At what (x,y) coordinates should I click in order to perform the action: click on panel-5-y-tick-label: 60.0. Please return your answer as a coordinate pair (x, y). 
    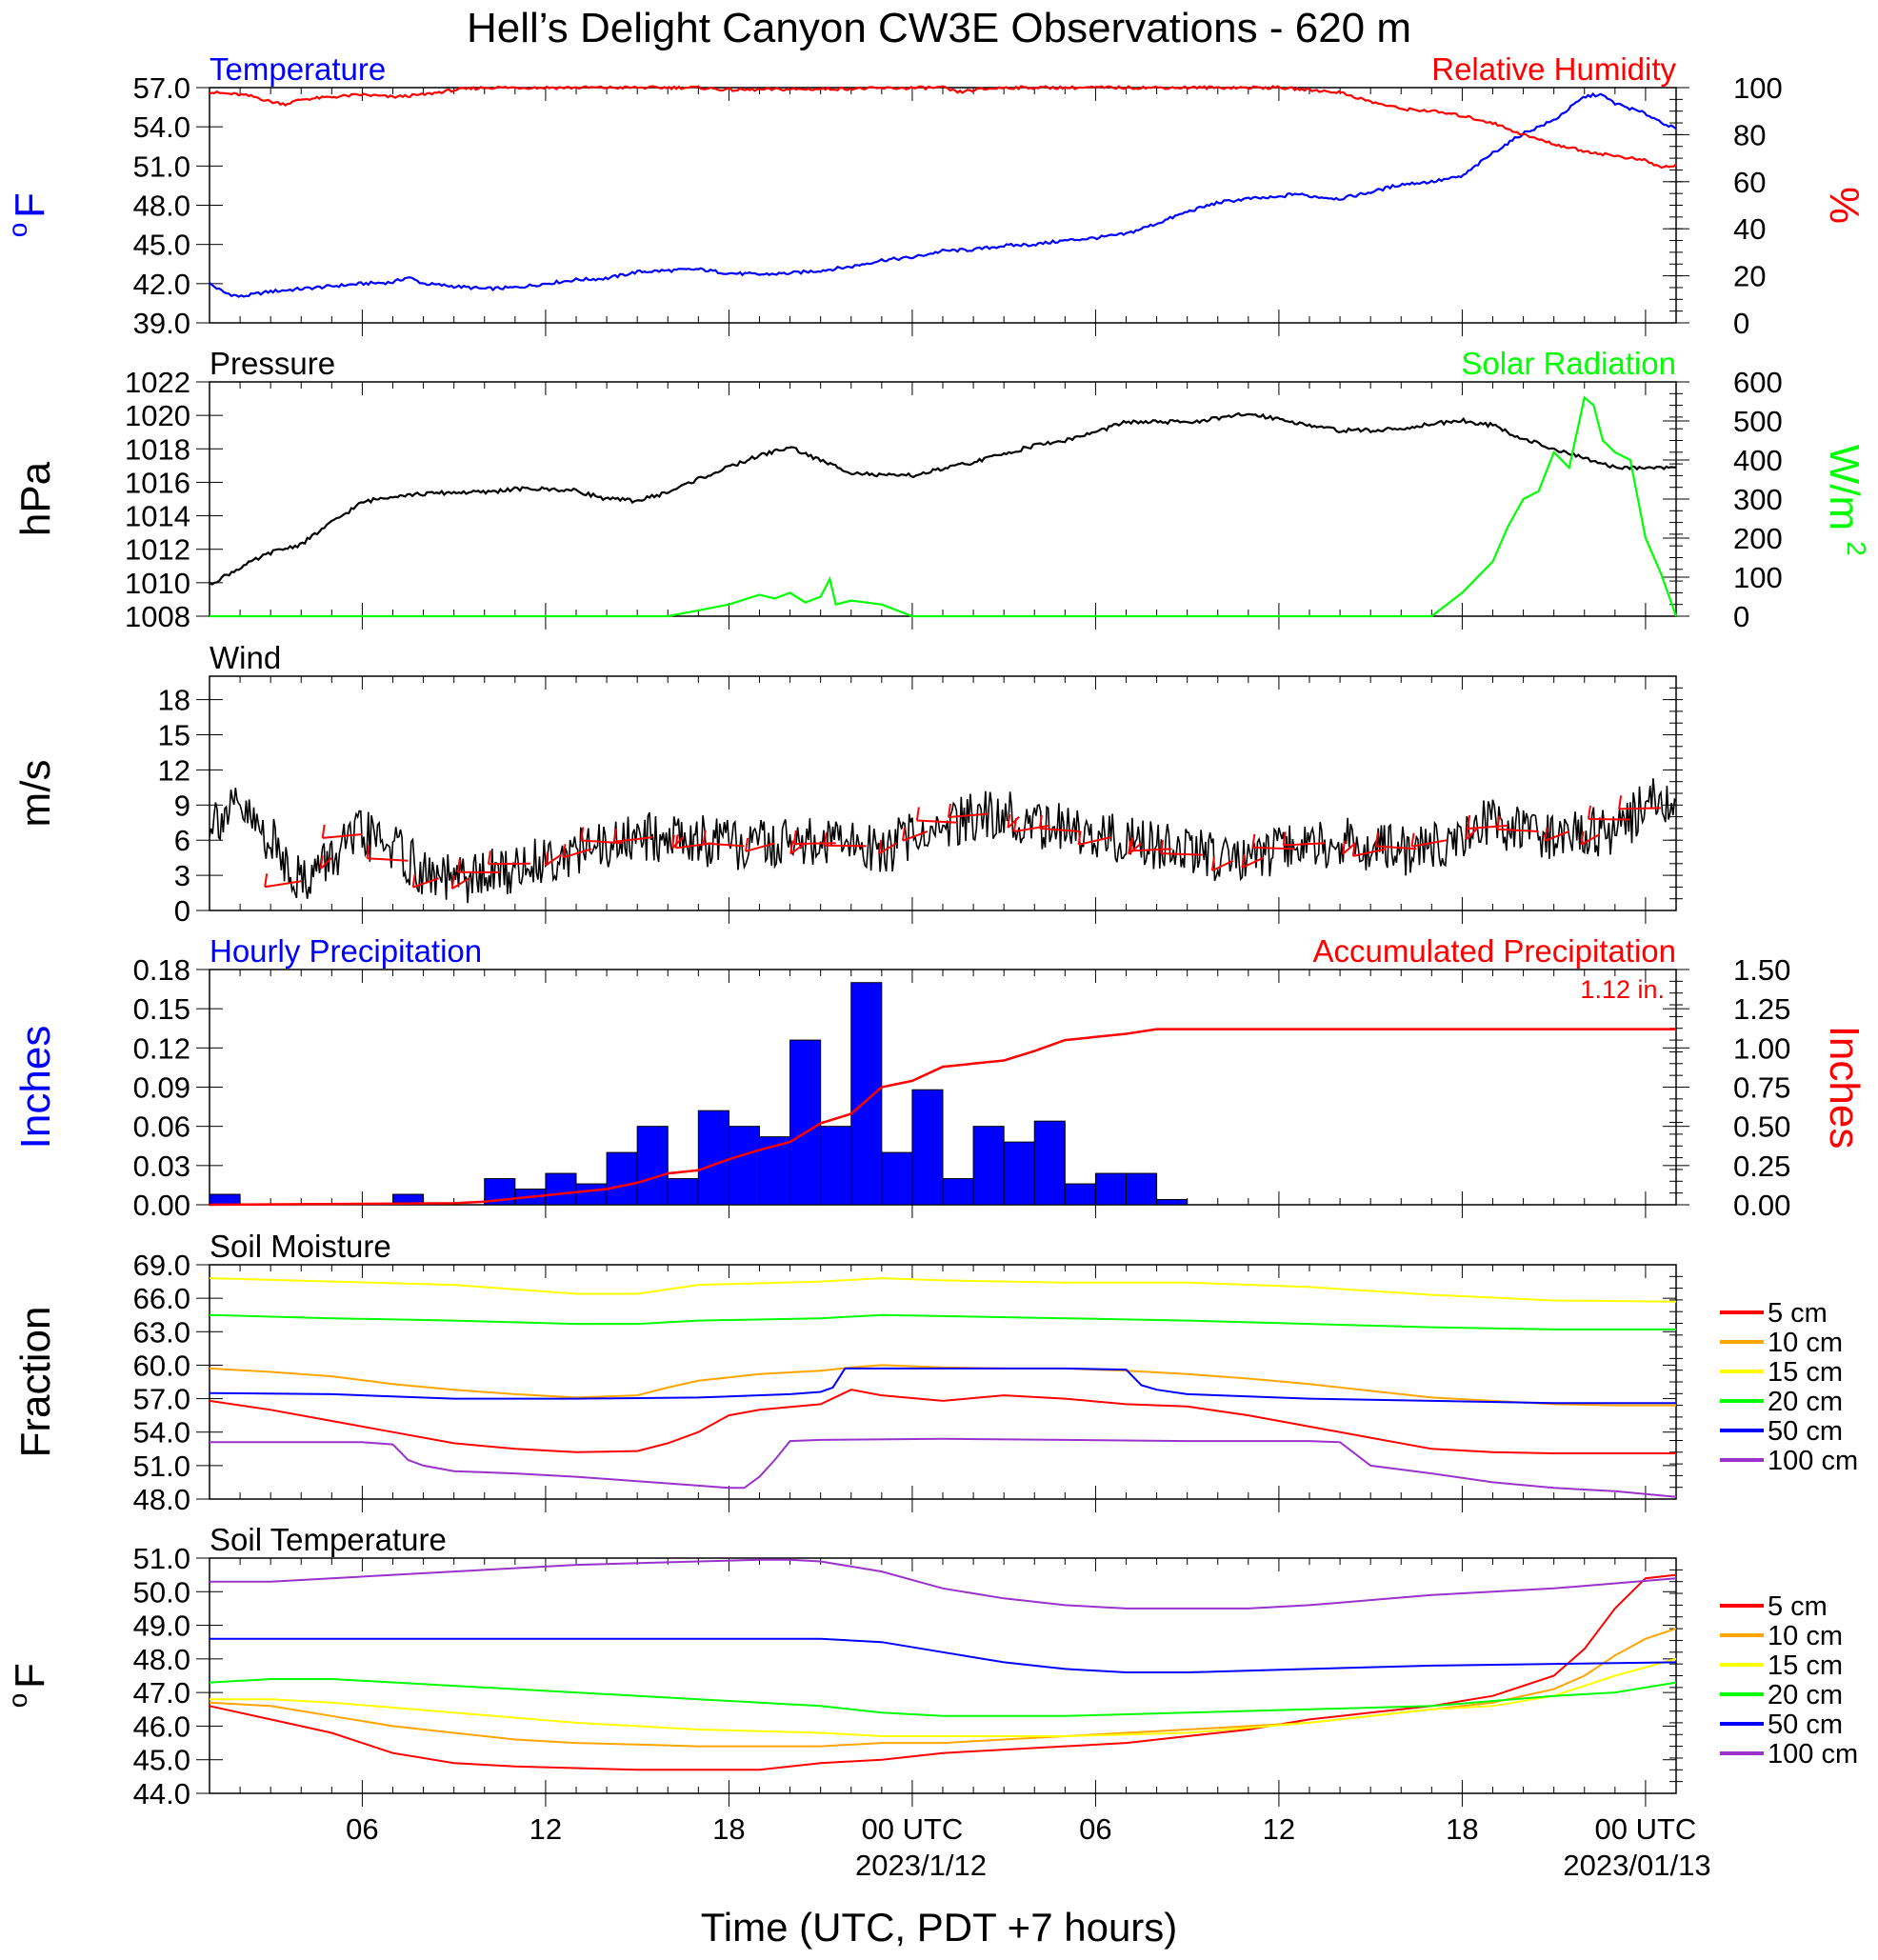
    Looking at the image, I should click on (161, 1365).